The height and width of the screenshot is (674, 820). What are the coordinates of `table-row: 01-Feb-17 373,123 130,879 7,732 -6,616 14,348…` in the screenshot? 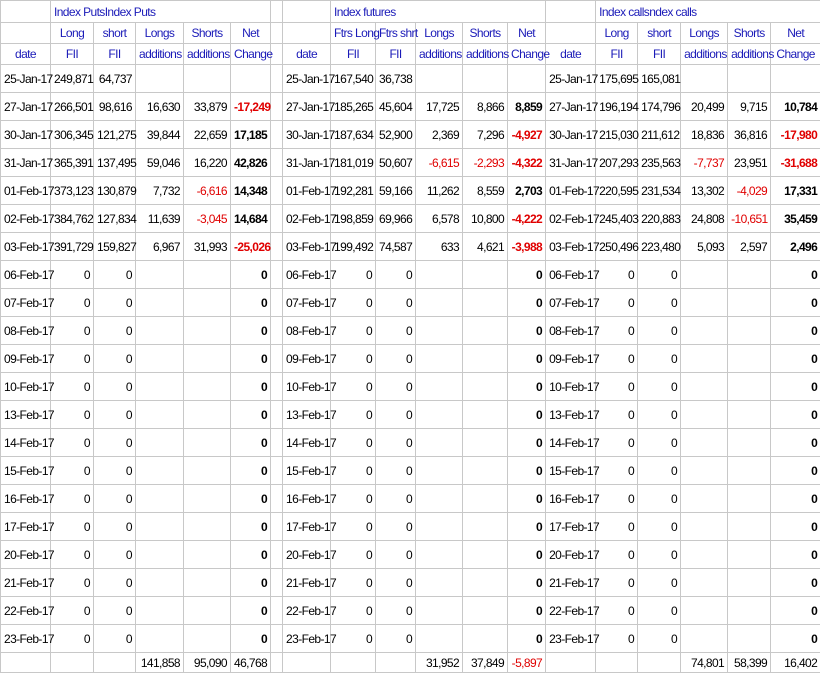 It's located at (410, 190).